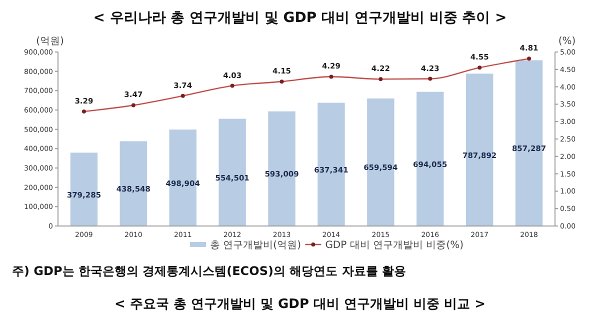  I want to click on text: < 주요국 총 연구개발비 및 GDP 대비 연구개발비 비중 비교 >, so click(300, 304).